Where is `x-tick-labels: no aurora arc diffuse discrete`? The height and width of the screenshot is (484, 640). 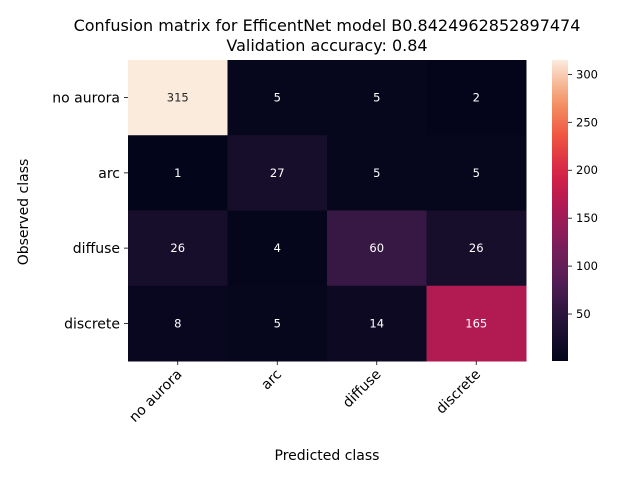
x-tick-labels: no aurora arc diffuse discrete is located at coordinates (305, 393).